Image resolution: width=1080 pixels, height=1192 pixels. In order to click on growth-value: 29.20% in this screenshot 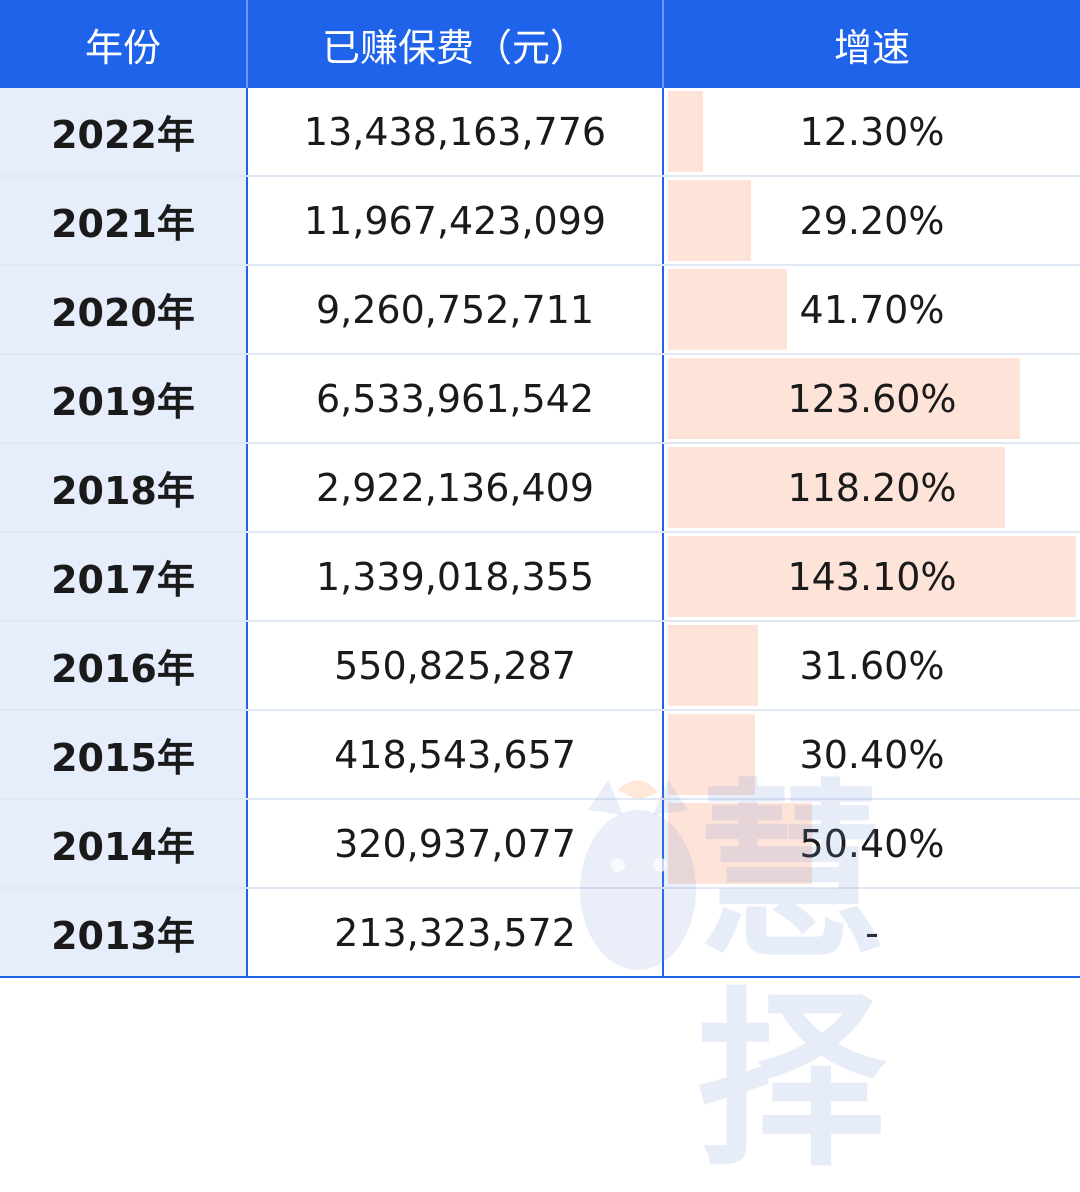, I will do `click(872, 220)`.